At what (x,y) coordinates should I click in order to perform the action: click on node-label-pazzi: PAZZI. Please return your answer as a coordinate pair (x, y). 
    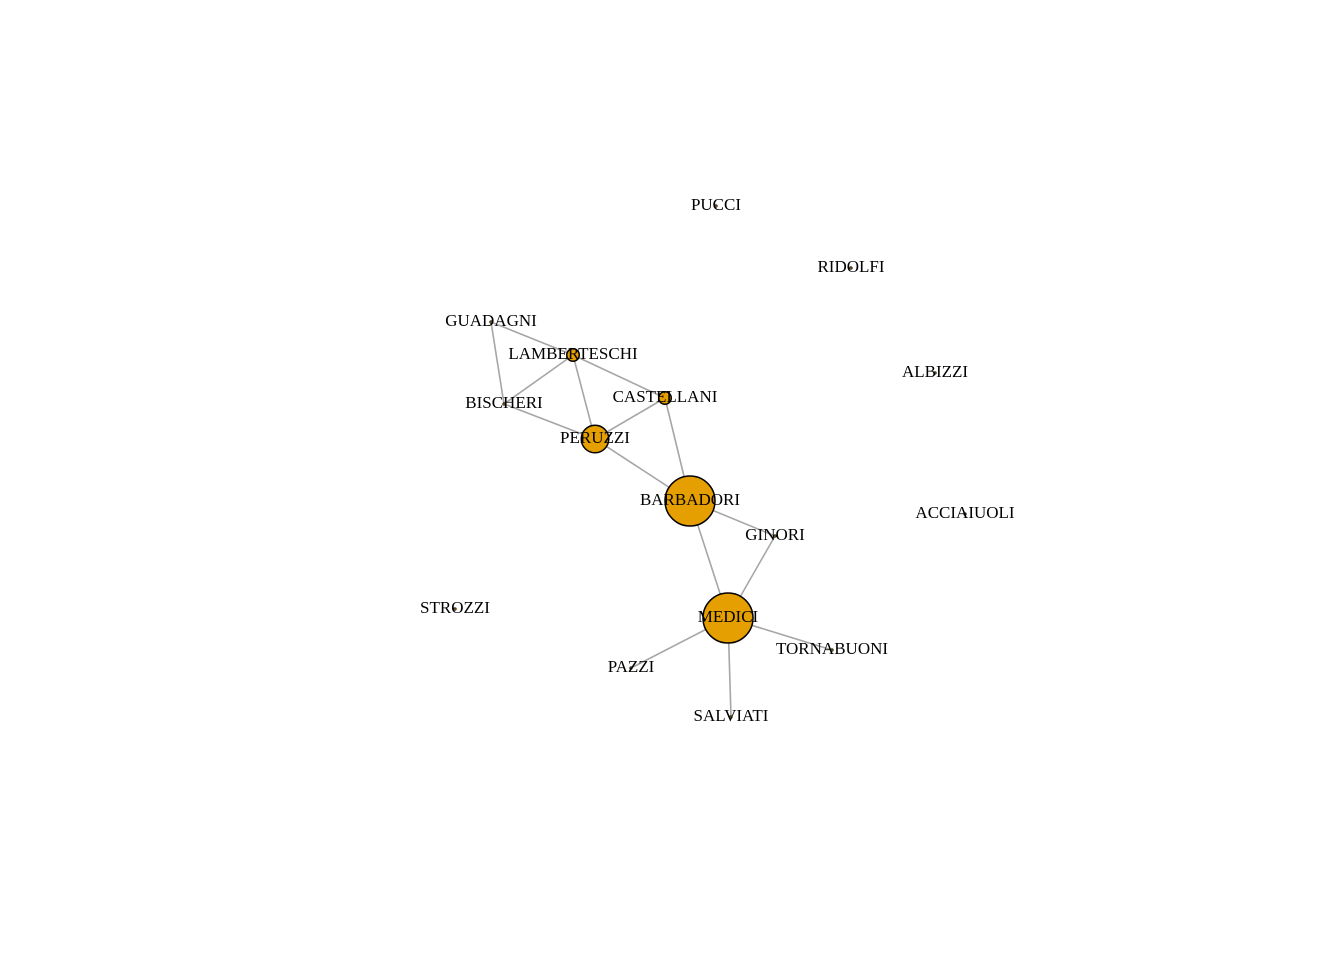
    Looking at the image, I should click on (631, 666).